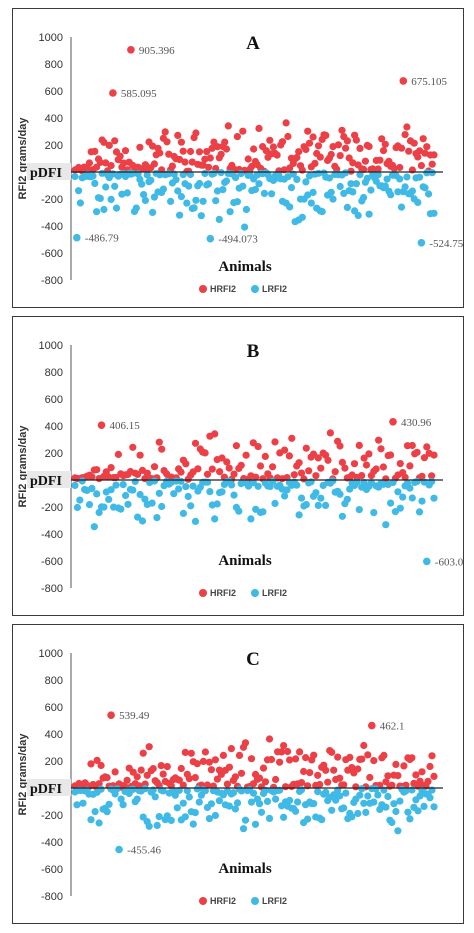 The height and width of the screenshot is (933, 474). I want to click on series-lrfi2, so click(254, 810).